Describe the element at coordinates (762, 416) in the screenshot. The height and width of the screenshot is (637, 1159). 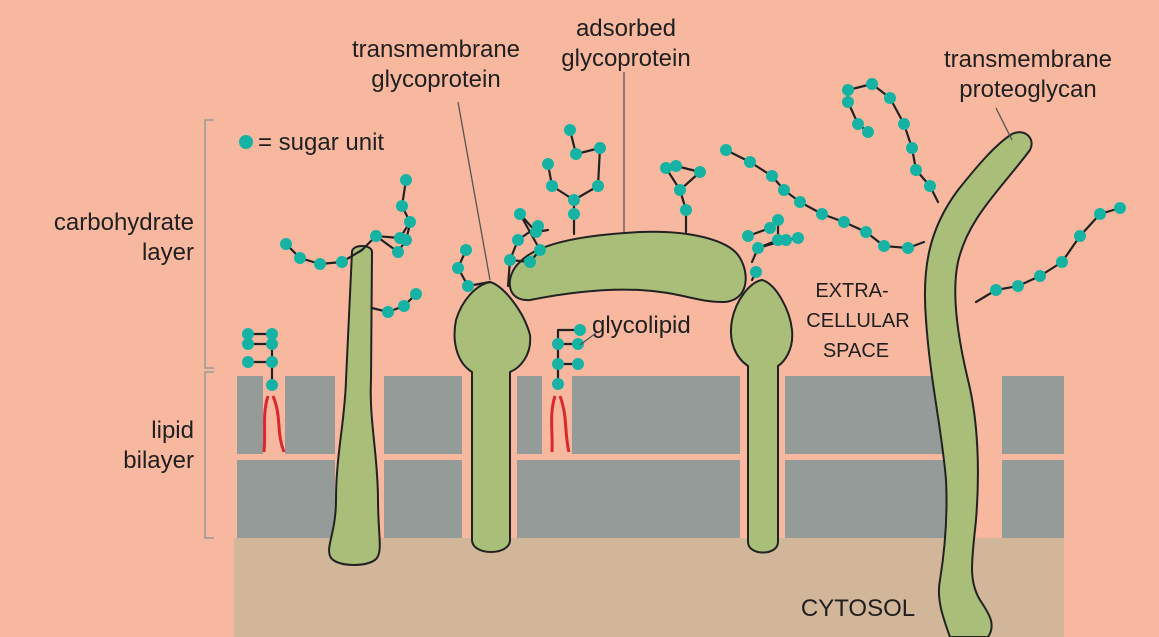
I see `right-transmembrane-protein` at that location.